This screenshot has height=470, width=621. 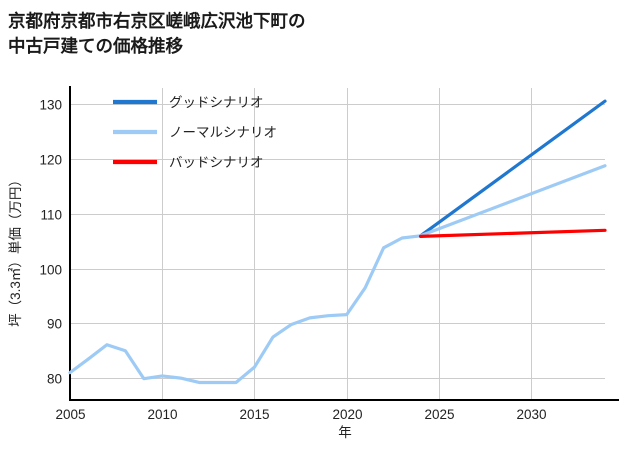 What do you see at coordinates (216, 162) in the screenshot?
I see `legend-label: バッドシナリオ` at bounding box center [216, 162].